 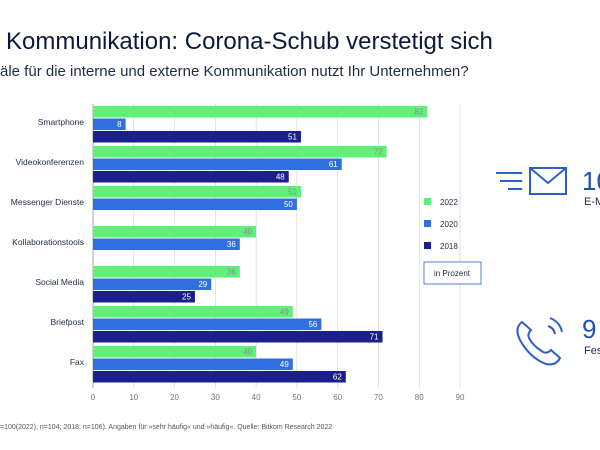 I want to click on x-tick-label: 90, so click(x=460, y=397).